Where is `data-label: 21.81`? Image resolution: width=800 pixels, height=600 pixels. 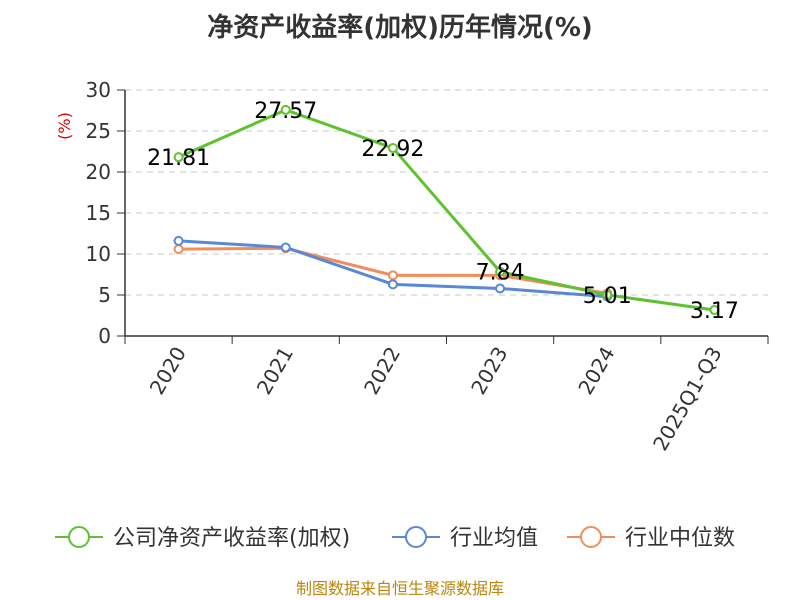 data-label: 21.81 is located at coordinates (178, 158).